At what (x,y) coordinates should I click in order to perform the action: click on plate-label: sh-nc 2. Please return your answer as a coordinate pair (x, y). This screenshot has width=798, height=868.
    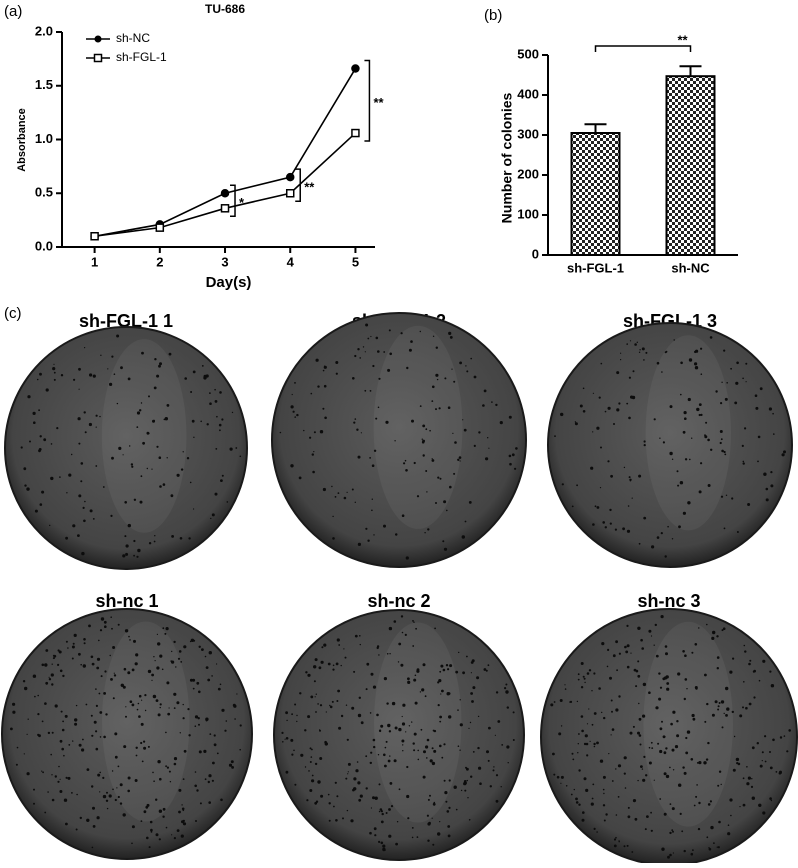
    Looking at the image, I should click on (398, 601).